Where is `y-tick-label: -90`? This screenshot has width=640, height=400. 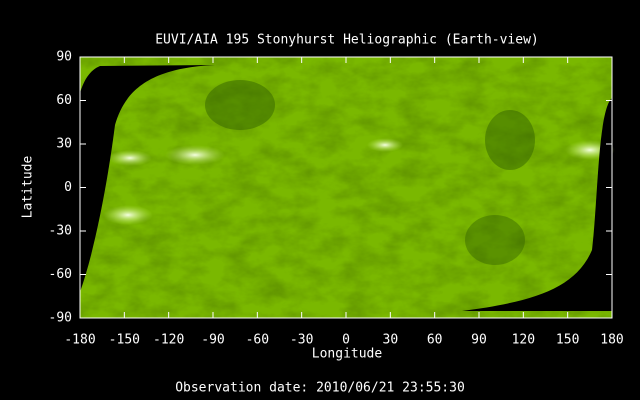 y-tick-label: -90 is located at coordinates (60, 318).